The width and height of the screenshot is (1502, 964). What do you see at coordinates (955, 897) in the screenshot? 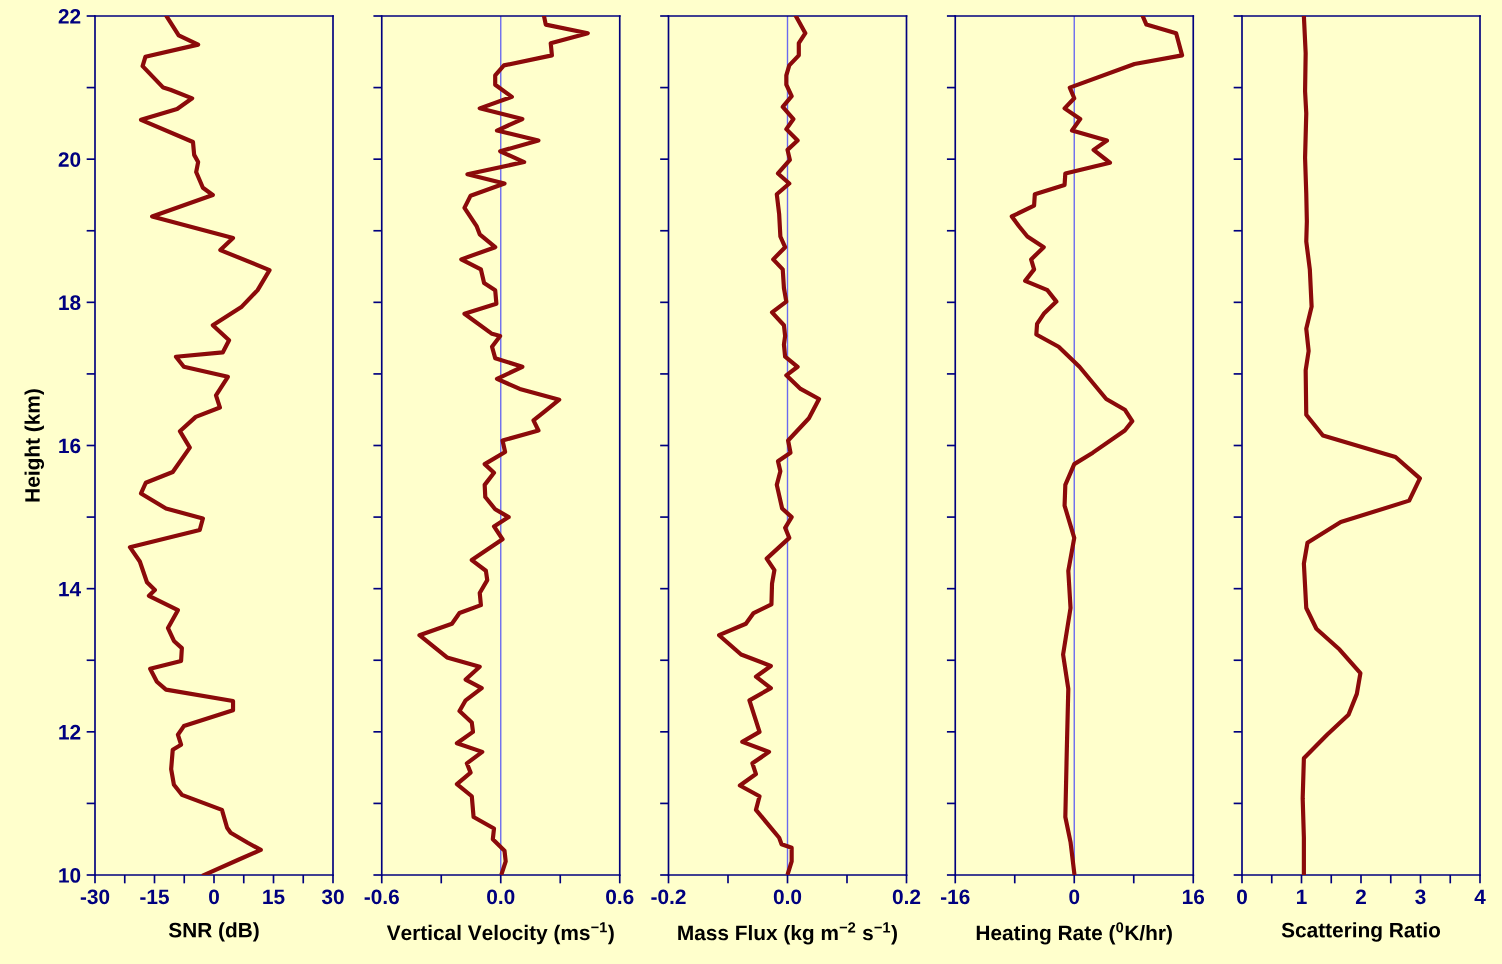
I see `x-tick-label: -16` at bounding box center [955, 897].